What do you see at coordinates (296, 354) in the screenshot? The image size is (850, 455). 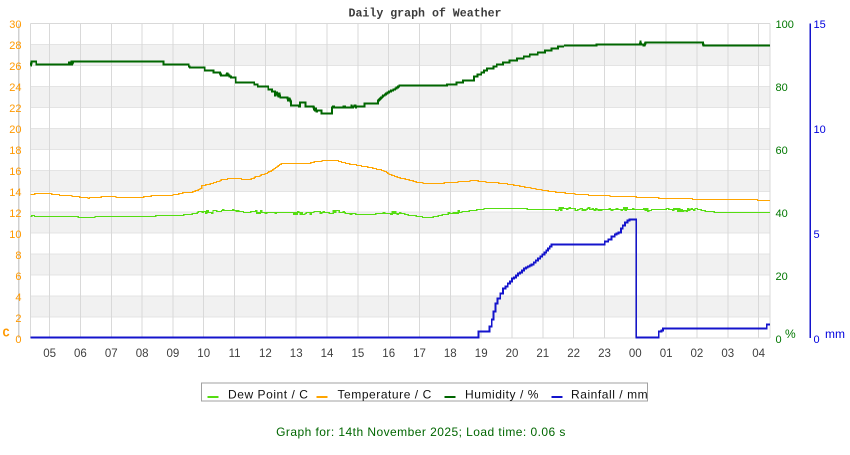 I see `svg-text: 13` at bounding box center [296, 354].